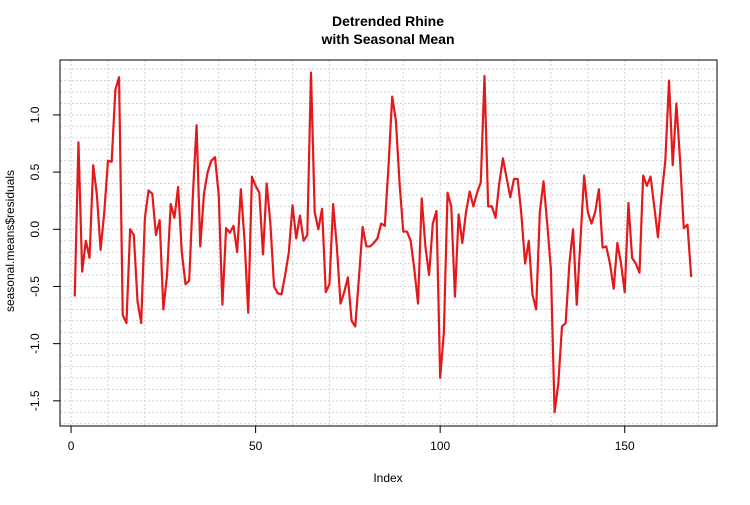  What do you see at coordinates (387, 39) in the screenshot?
I see `chart-subtitle: with Seasonal Mean` at bounding box center [387, 39].